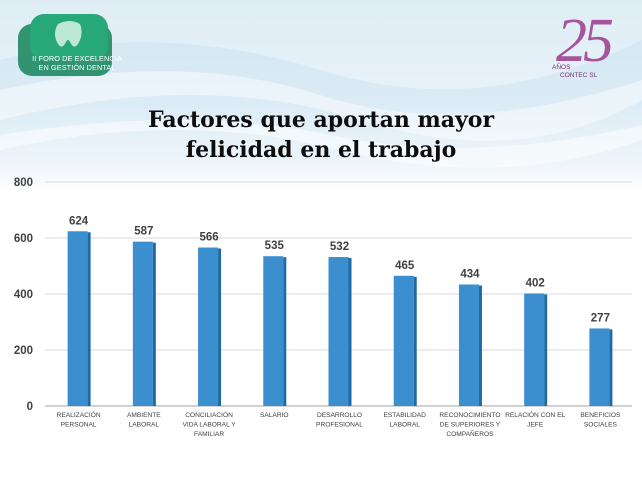  What do you see at coordinates (144, 415) in the screenshot?
I see `category-label: AMBIENTE` at bounding box center [144, 415].